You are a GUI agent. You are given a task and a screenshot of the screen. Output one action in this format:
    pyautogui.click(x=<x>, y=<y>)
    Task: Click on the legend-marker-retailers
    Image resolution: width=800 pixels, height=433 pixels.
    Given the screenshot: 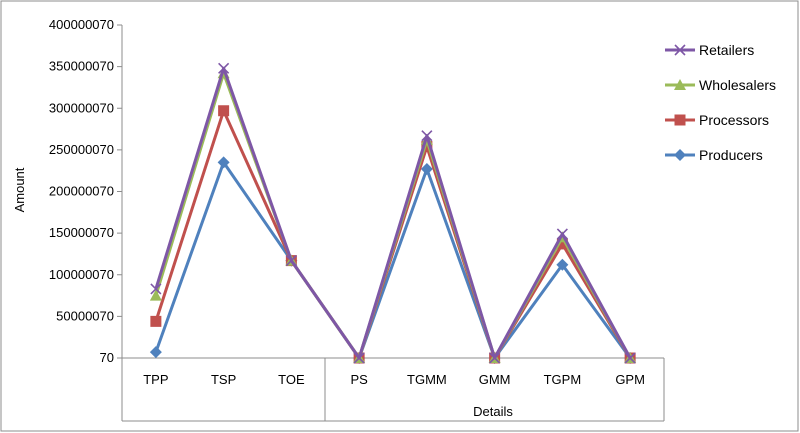 What is the action you would take?
    pyautogui.click(x=680, y=50)
    